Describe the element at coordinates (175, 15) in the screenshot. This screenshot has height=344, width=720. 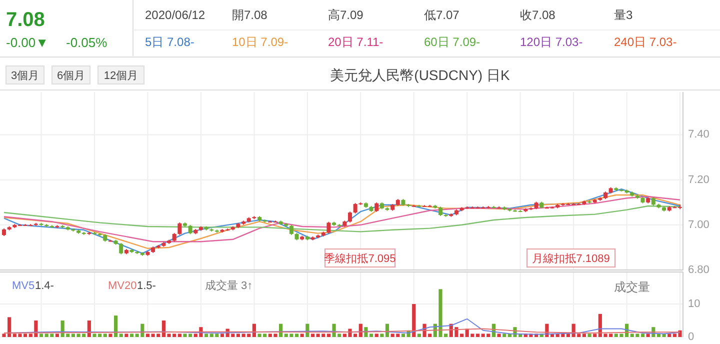
I see `text: 2020/06/12` at that location.